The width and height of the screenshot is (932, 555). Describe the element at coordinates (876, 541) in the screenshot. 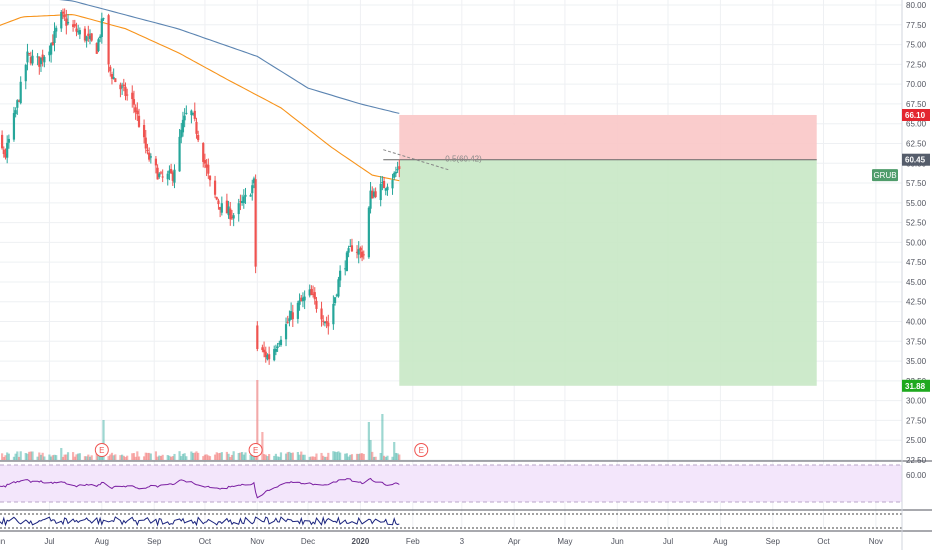

I see `time-tick-label: Nov` at that location.